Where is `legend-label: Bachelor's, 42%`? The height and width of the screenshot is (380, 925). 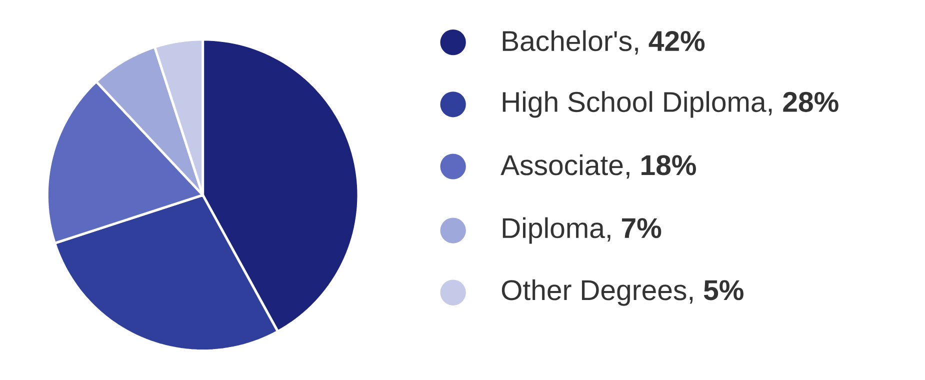
legend-label: Bachelor's, 42% is located at coordinates (603, 42).